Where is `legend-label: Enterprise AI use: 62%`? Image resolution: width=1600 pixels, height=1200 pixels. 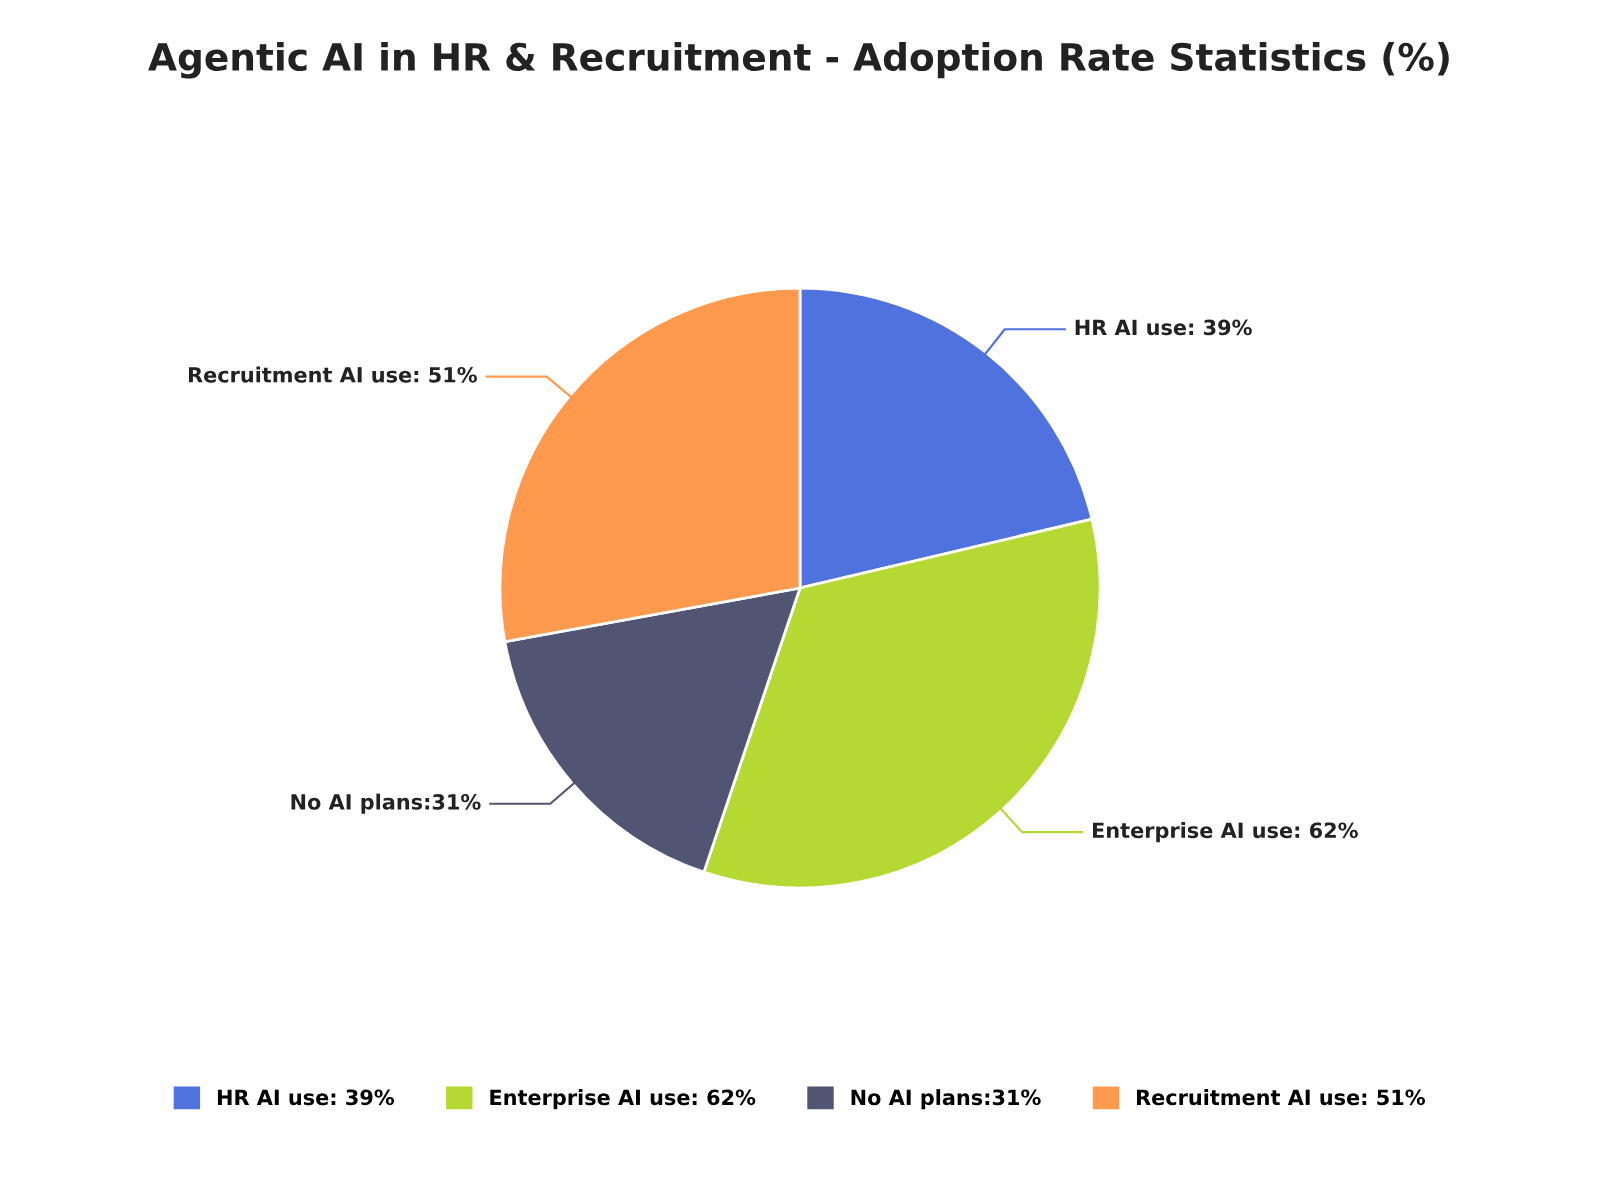
legend-label: Enterprise AI use: 62% is located at coordinates (623, 1099).